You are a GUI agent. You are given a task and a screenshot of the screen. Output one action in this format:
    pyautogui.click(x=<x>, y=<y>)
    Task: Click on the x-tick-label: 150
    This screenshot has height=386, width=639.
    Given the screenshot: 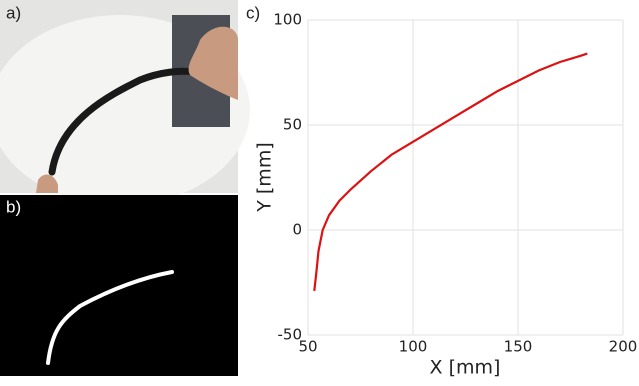 What is the action you would take?
    pyautogui.click(x=518, y=347)
    